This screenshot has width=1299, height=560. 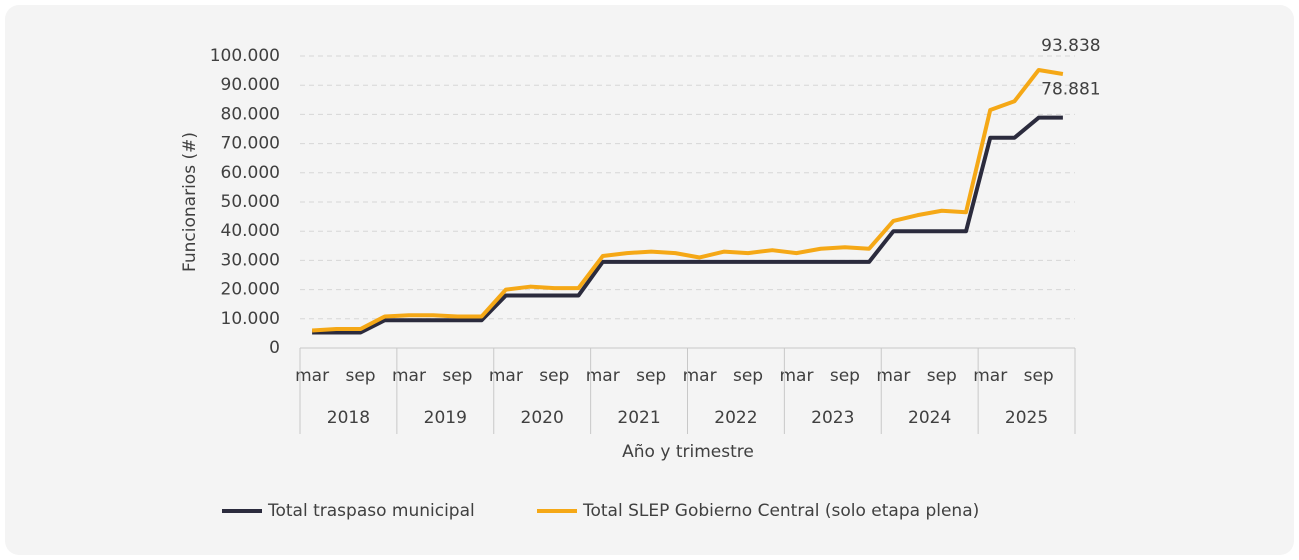 I want to click on group-label: 2022, so click(x=735, y=418).